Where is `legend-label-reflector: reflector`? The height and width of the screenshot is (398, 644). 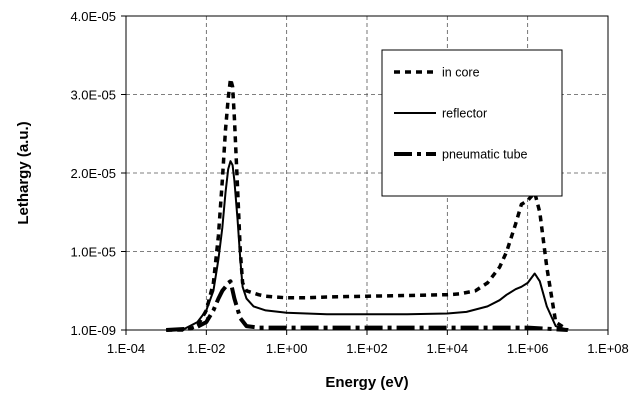 legend-label-reflector: reflector is located at coordinates (464, 114).